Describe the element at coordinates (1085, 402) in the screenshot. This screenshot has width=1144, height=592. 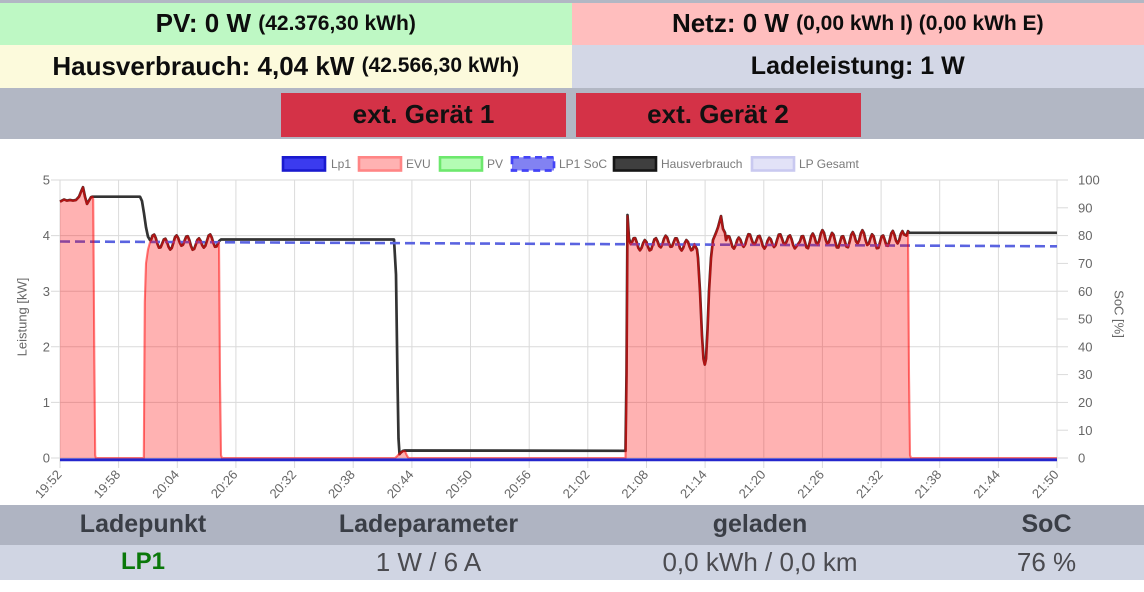
I see `svg-text: 20` at that location.